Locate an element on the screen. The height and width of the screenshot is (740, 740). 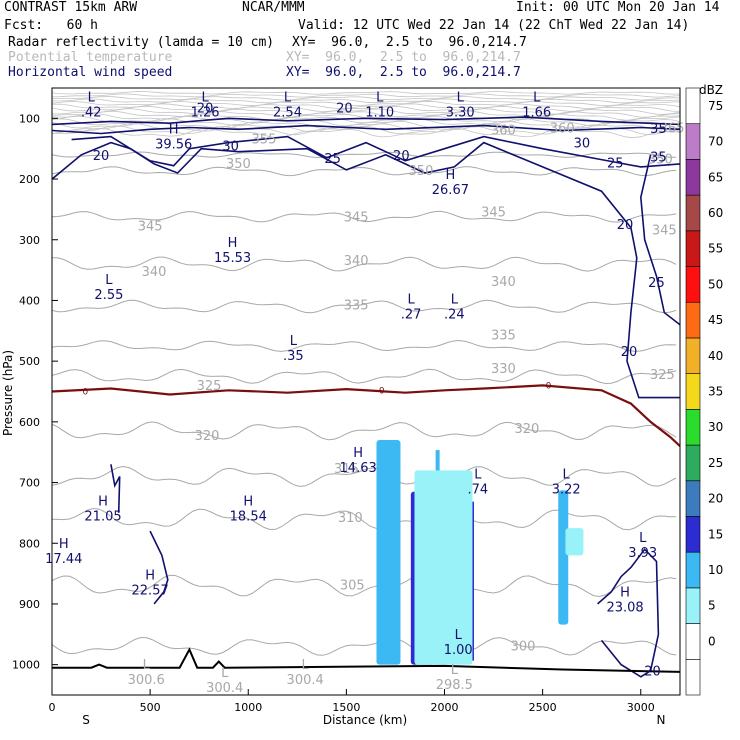
y-tick-label: 100 is located at coordinates (29, 118).